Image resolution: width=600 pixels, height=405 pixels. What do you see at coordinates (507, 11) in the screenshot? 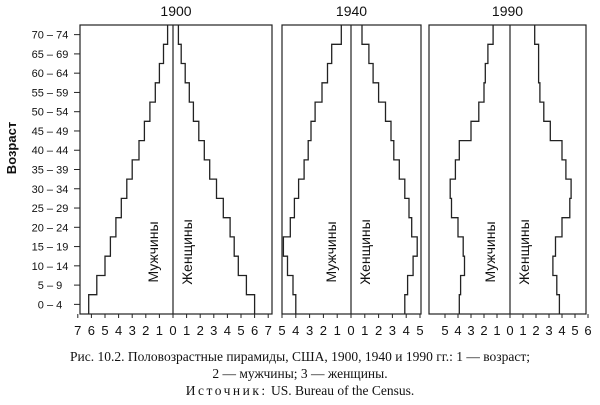
I see `panel-title: 1990` at bounding box center [507, 11].